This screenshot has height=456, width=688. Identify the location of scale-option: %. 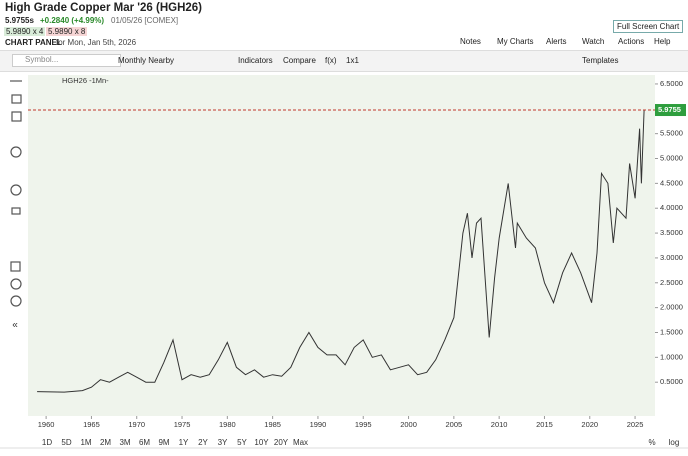
(651, 442).